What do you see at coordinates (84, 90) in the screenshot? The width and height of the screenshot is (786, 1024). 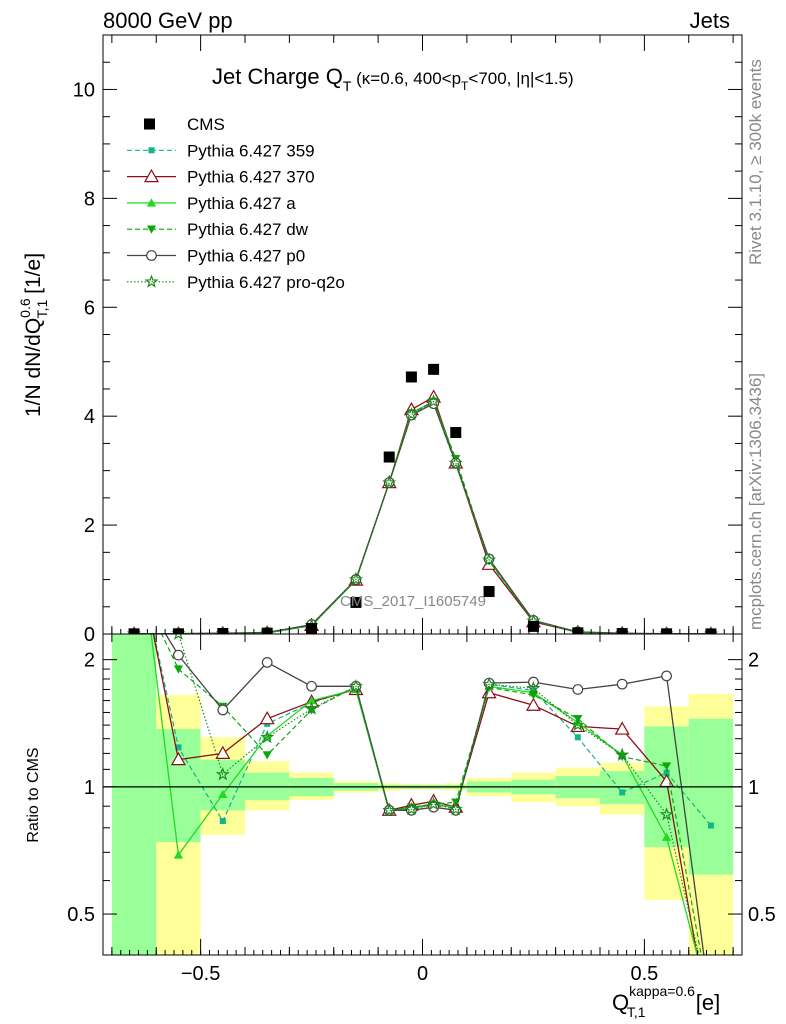 I see `ytick-label-5: 10` at bounding box center [84, 90].